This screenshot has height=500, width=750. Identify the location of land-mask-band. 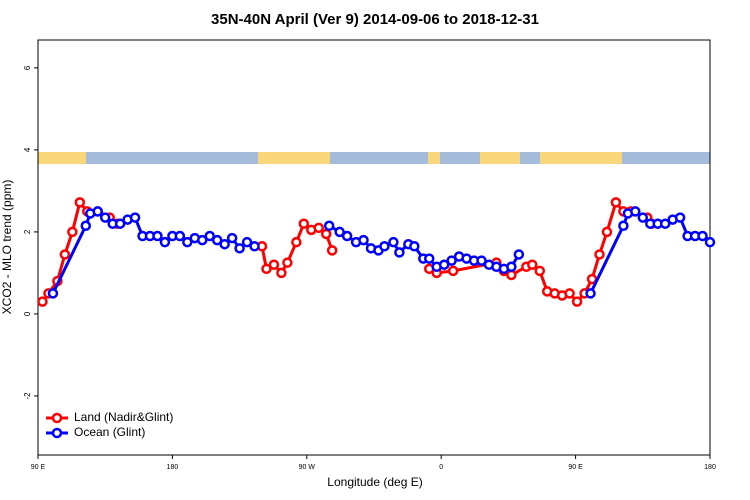
(374, 158).